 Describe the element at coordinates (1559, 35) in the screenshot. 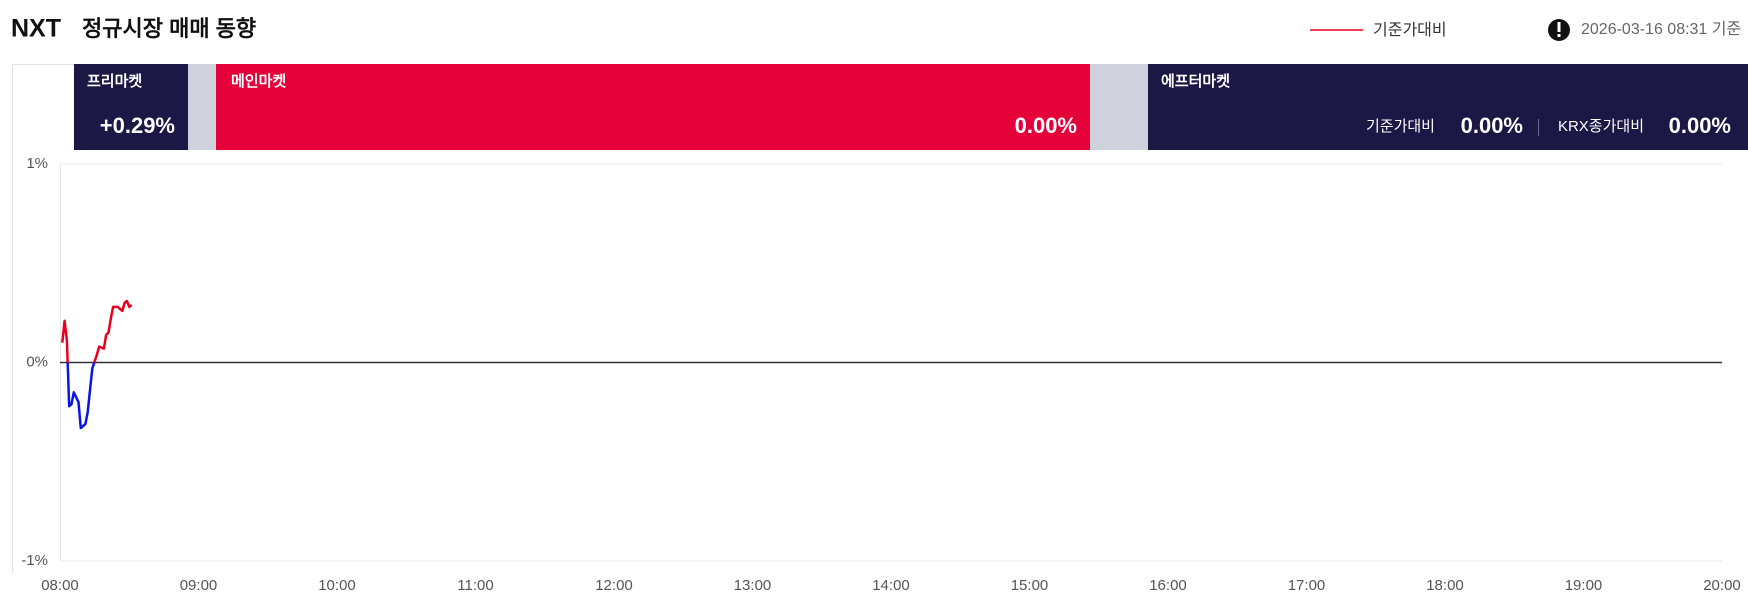

I see `info-icon-dot` at that location.